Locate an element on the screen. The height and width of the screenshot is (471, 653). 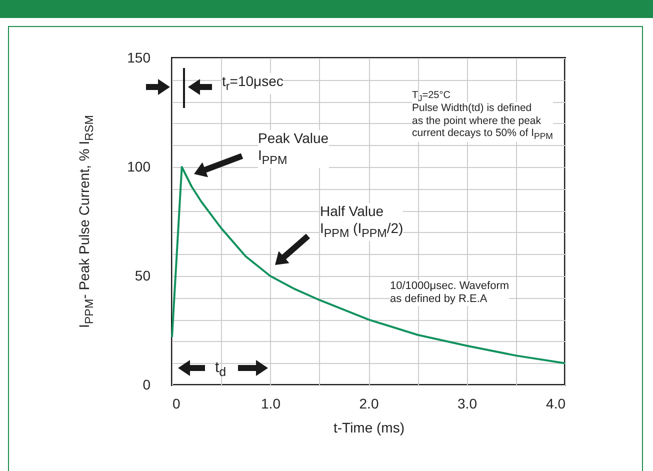
y-tick-label: 150 is located at coordinates (139, 58).